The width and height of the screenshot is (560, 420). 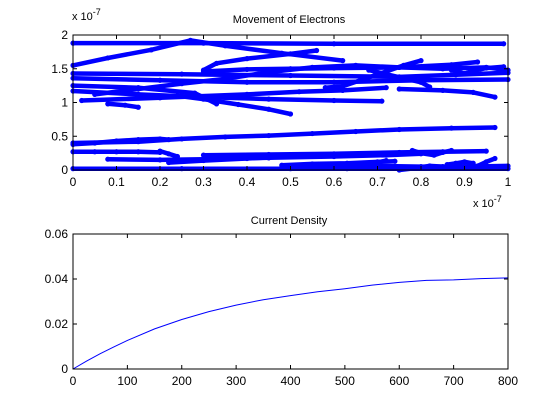 What do you see at coordinates (236, 381) in the screenshot?
I see `current-density-x-tick-label: 300` at bounding box center [236, 381].